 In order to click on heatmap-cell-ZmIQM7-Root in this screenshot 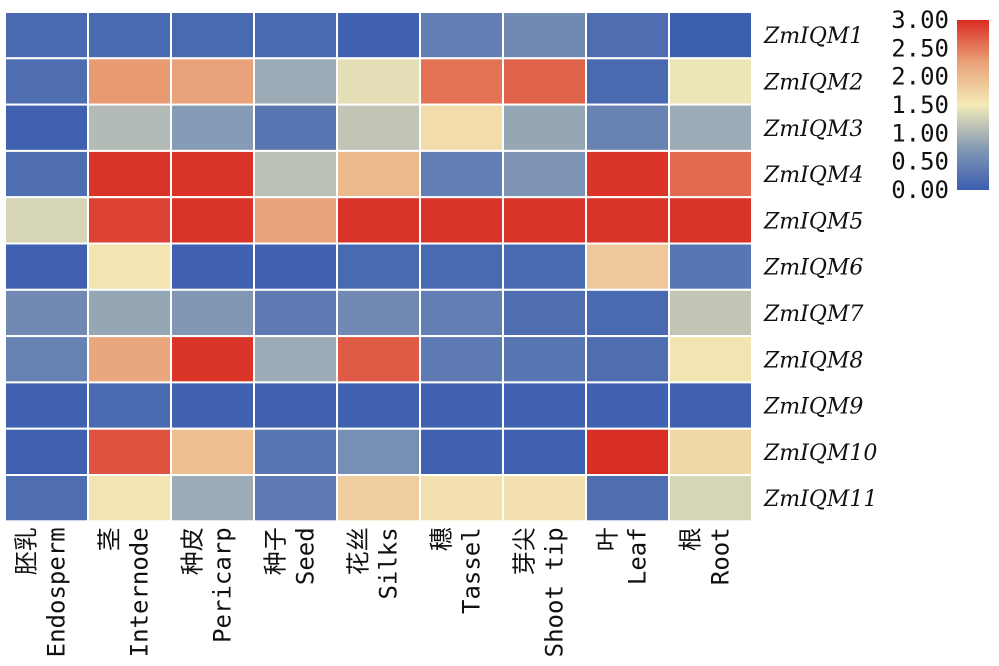, I will do `click(710, 313)`.